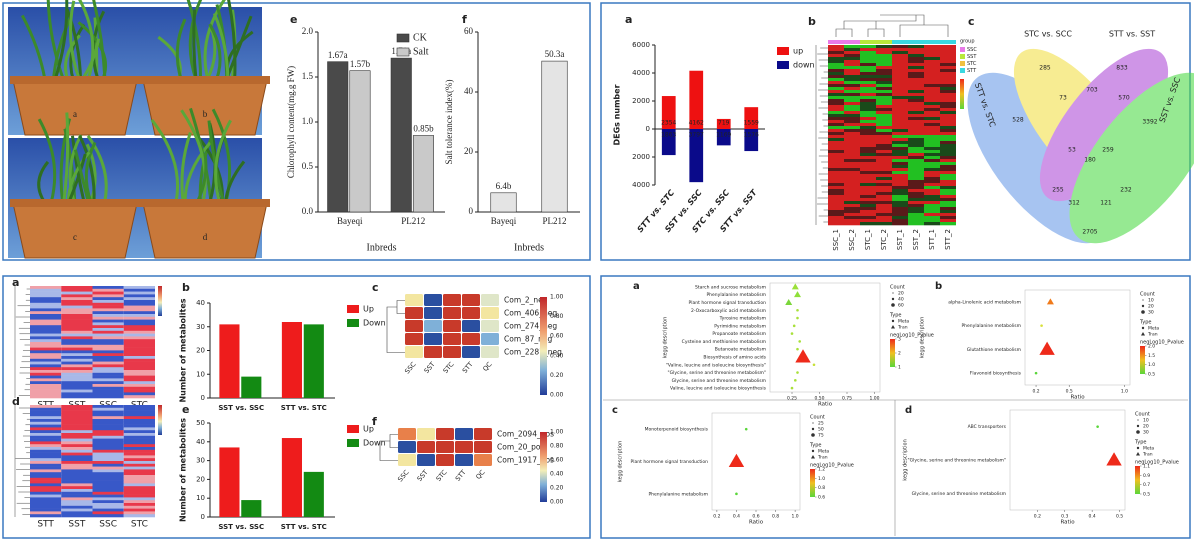 The width and height of the screenshot is (1194, 542). What do you see at coordinates (186, 287) in the screenshot?
I see `panel-letter: b` at bounding box center [186, 287].